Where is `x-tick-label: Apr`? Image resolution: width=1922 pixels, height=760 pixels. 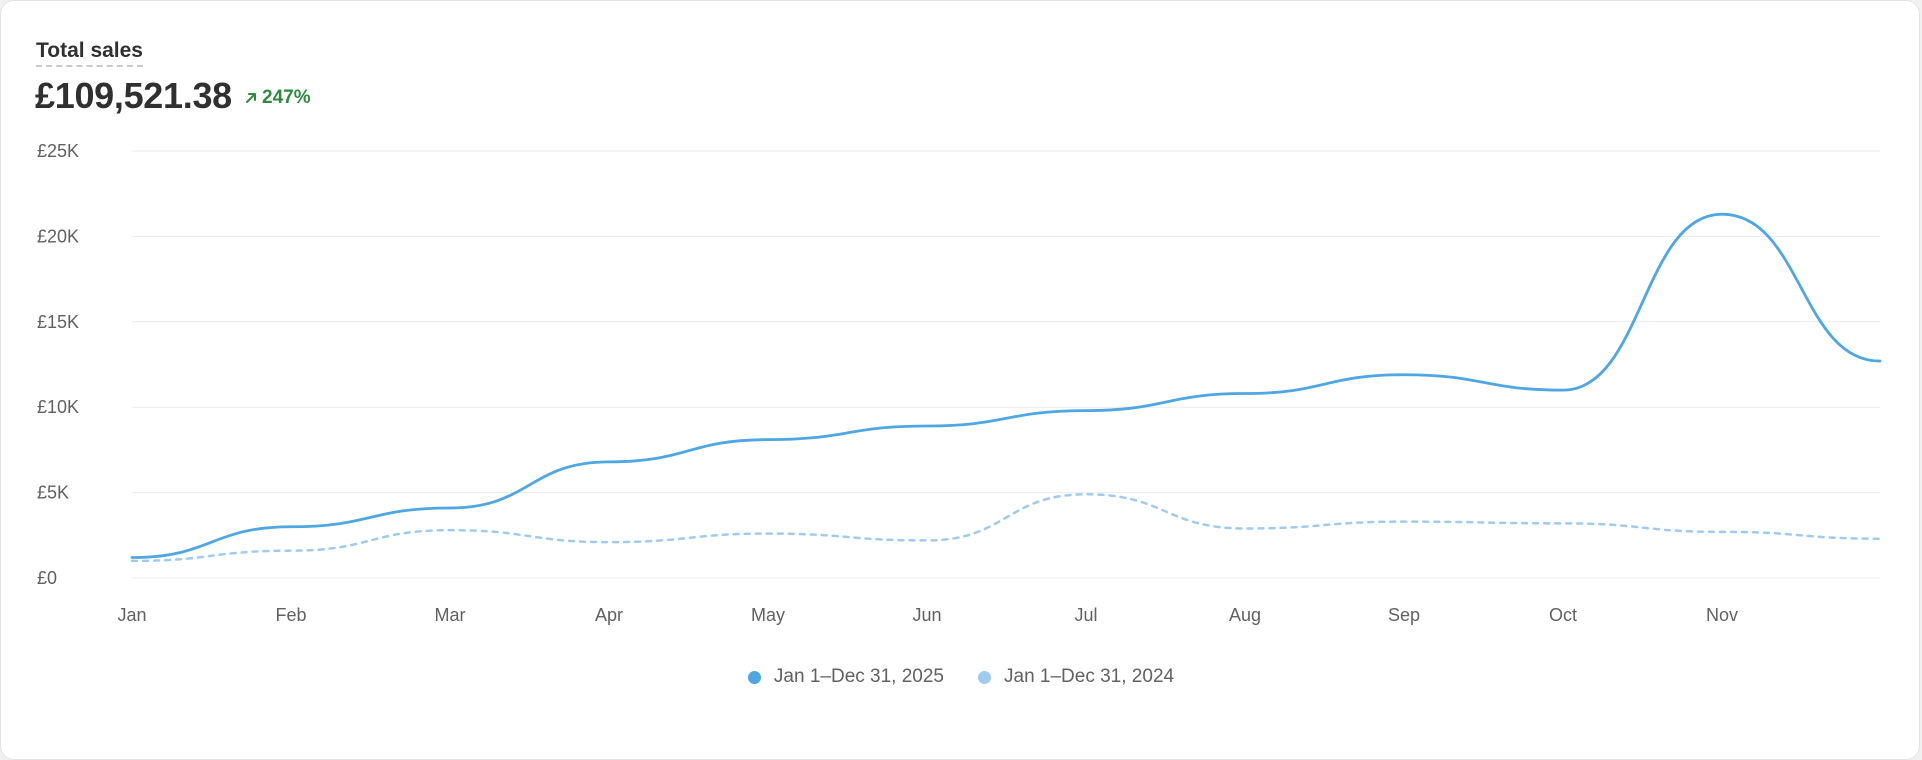 x-tick-label: Apr is located at coordinates (609, 615).